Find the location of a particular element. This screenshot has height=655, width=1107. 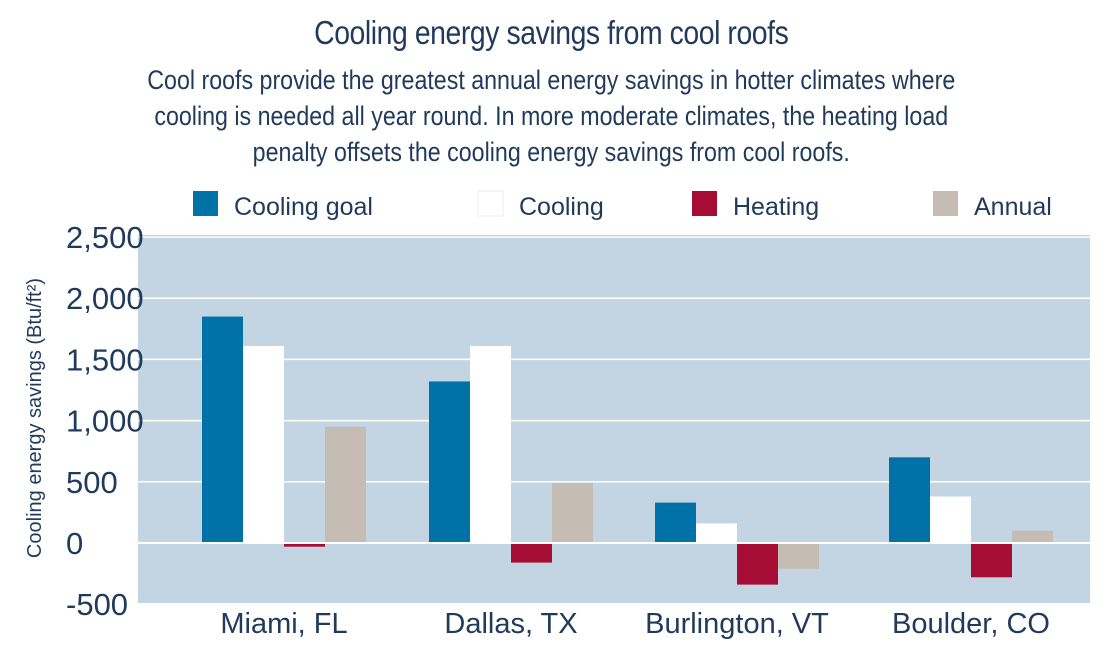

y-axis-label: Cooling energy savings (Btu/ft²) is located at coordinates (35, 418).